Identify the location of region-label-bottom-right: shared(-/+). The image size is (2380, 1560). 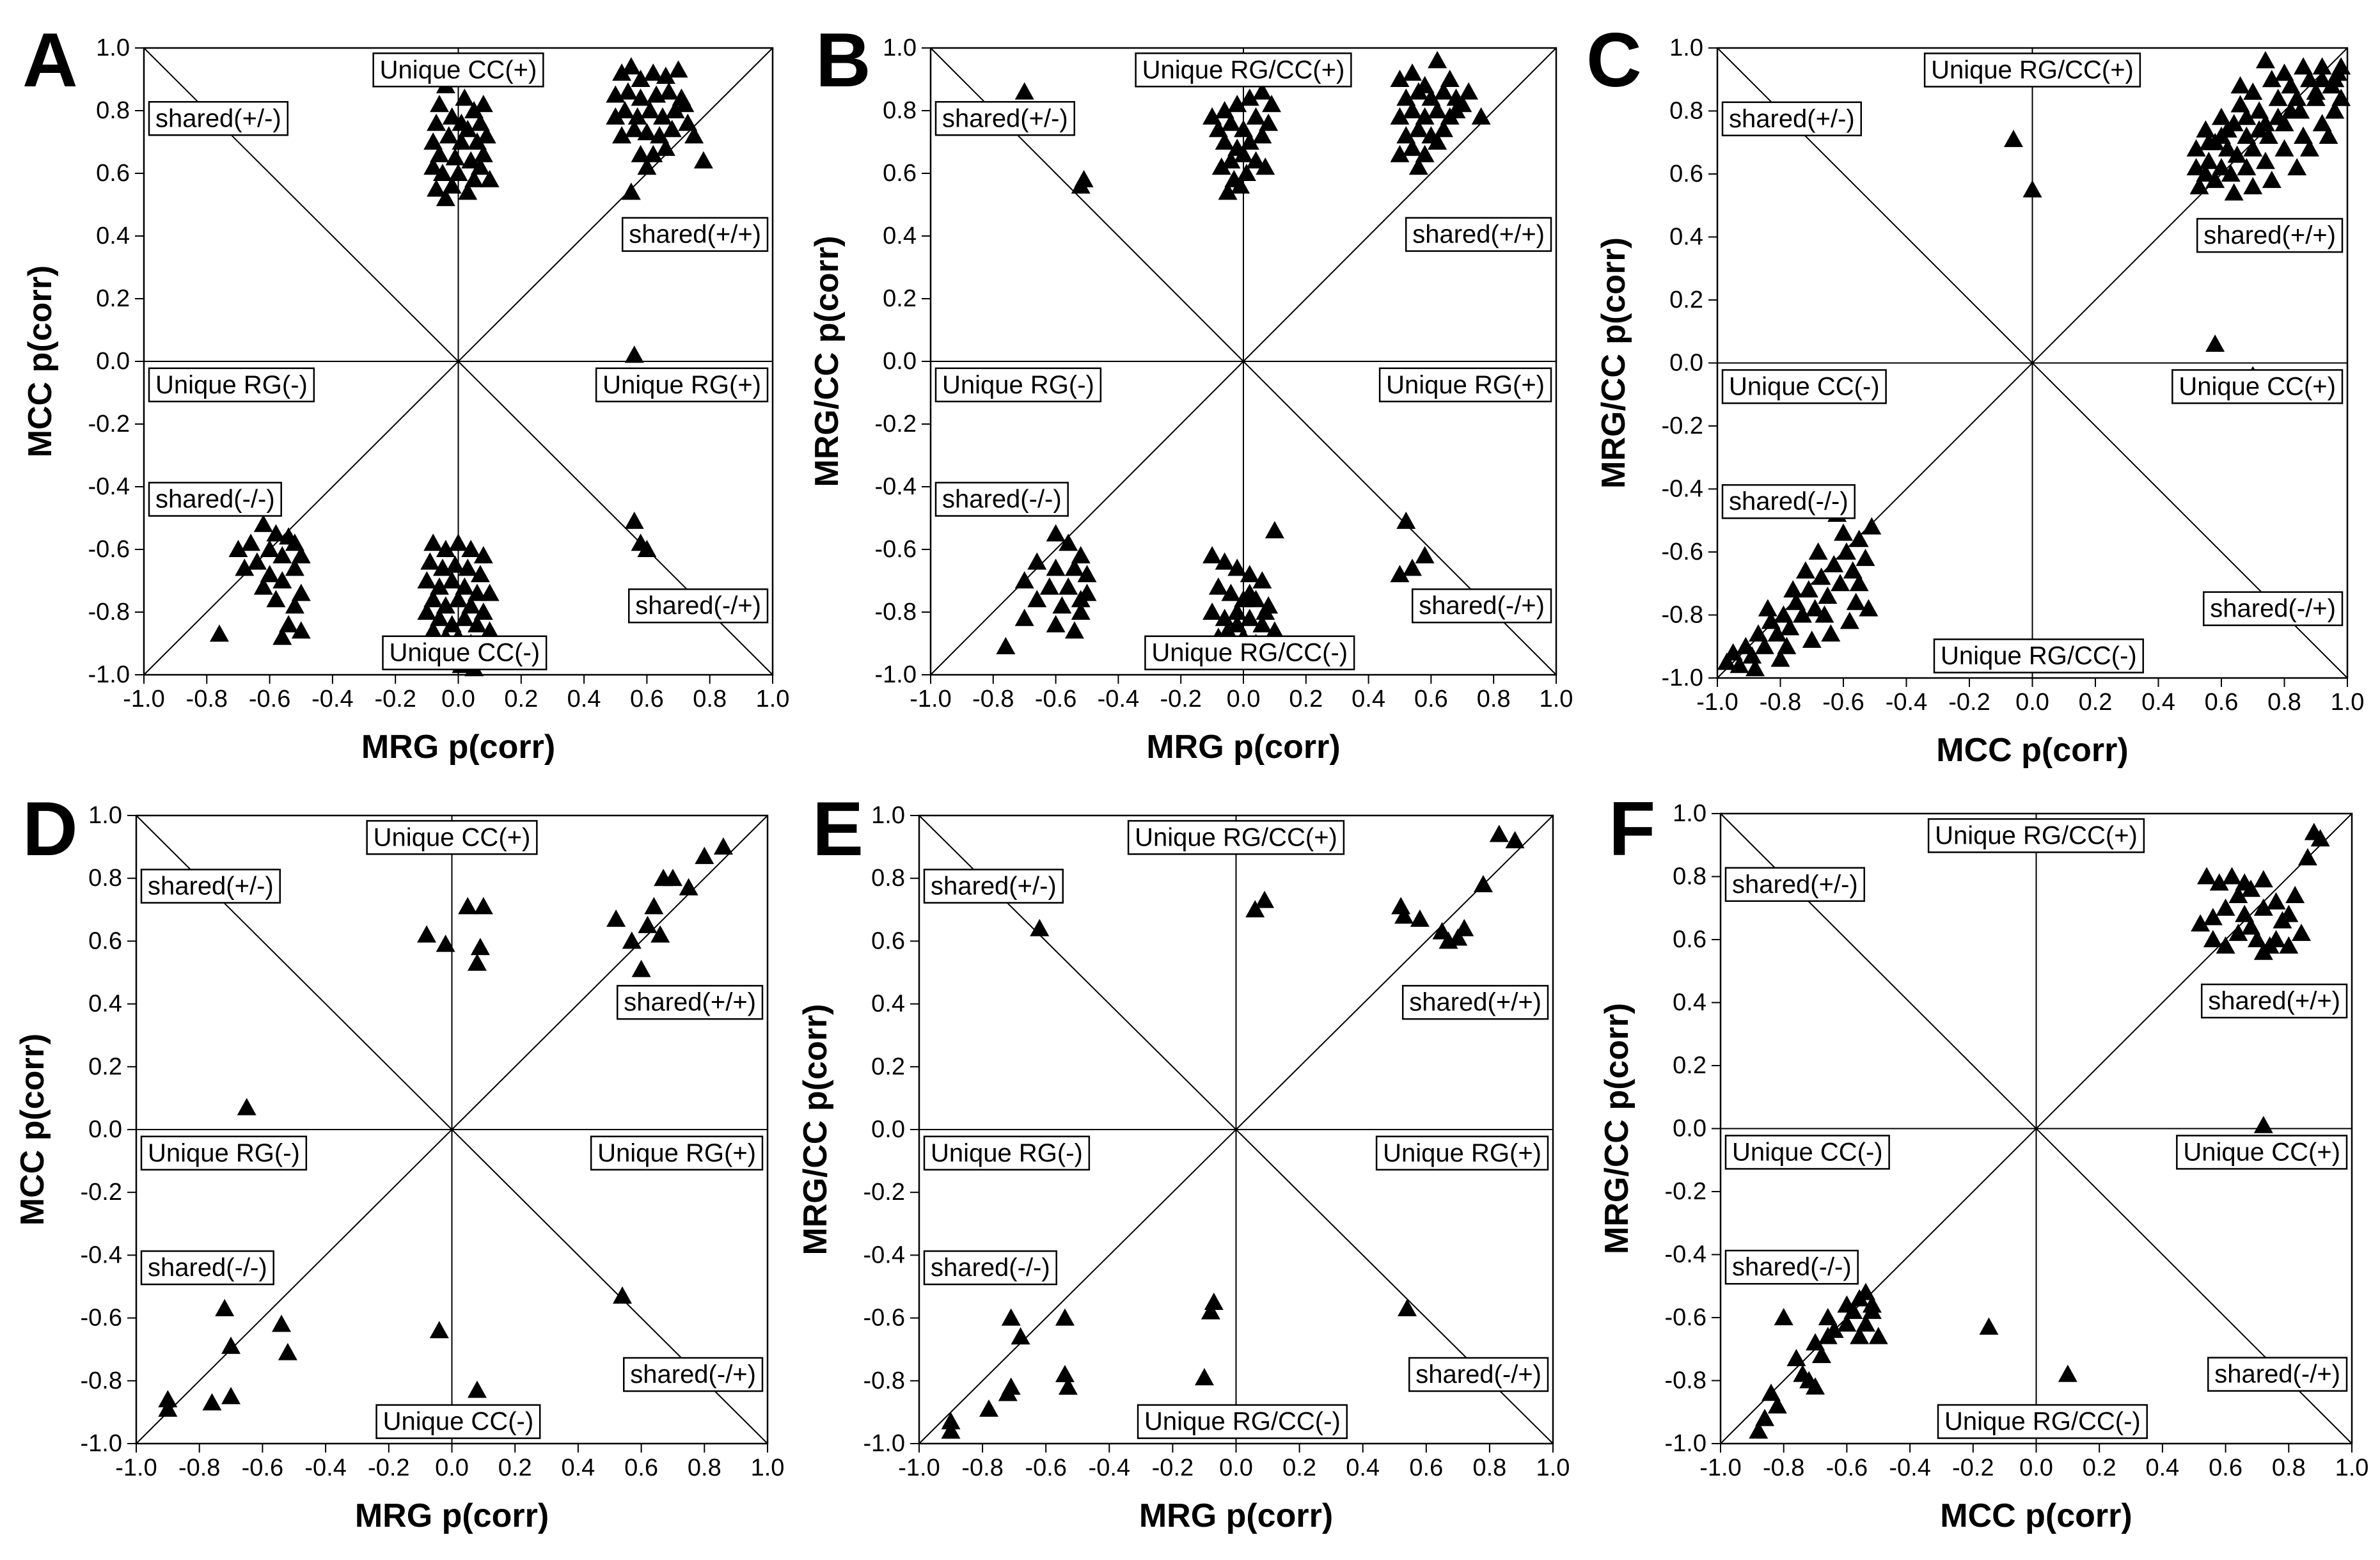
(2273, 608).